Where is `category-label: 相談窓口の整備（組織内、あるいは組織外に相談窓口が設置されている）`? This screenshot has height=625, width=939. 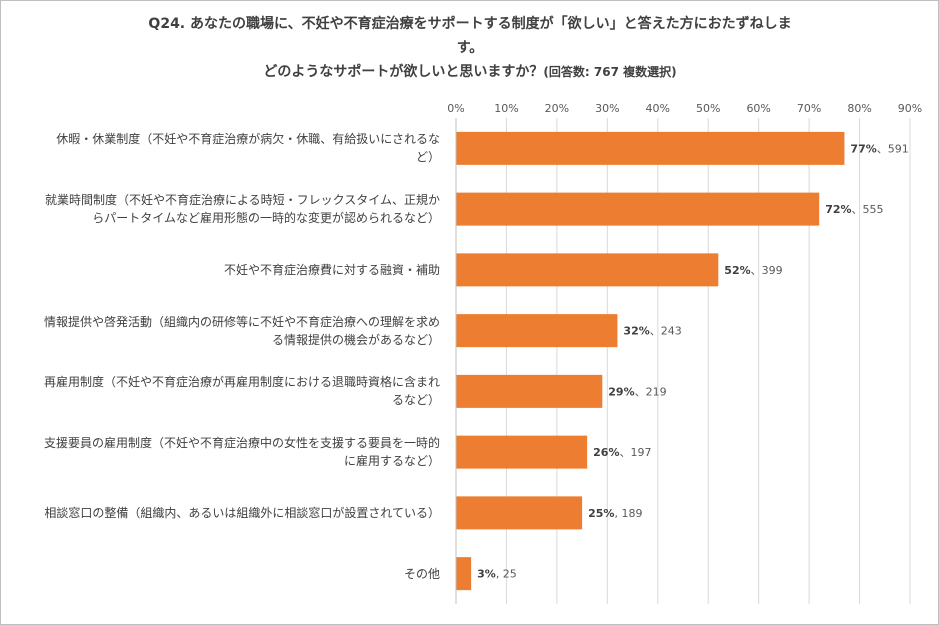
category-label: 相談窓口の整備（組織内、あるいは組織外に相談窓口が設置されている） is located at coordinates (225, 513).